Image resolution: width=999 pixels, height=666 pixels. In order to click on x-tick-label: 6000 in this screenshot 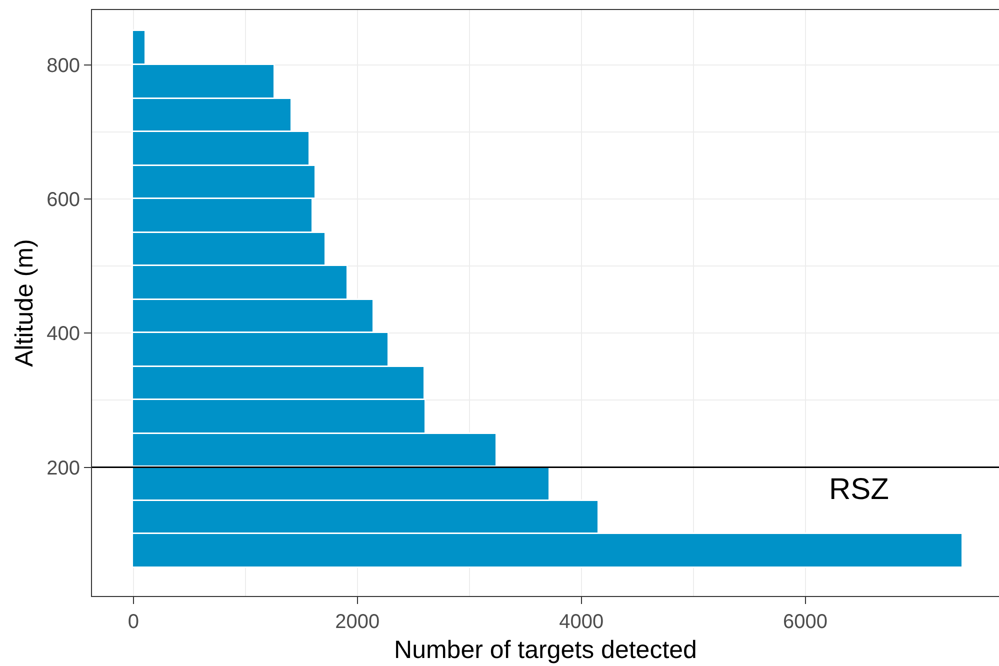, I will do `click(805, 622)`.